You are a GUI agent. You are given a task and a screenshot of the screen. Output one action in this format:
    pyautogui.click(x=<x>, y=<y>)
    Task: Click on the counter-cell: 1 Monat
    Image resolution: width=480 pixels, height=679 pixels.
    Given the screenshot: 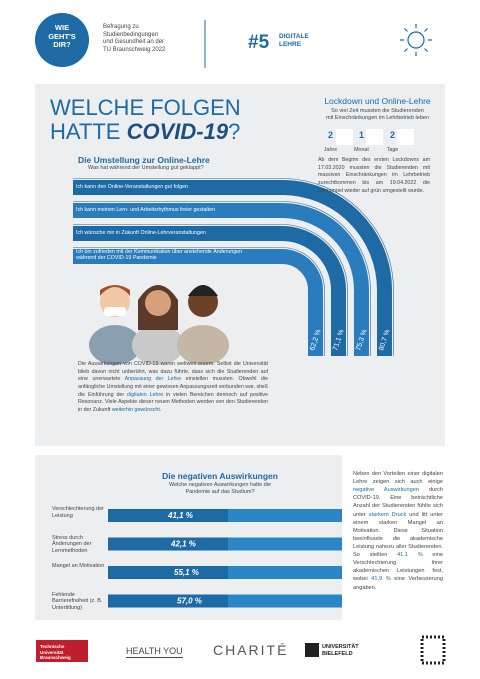 What is the action you would take?
    pyautogui.click(x=361, y=142)
    